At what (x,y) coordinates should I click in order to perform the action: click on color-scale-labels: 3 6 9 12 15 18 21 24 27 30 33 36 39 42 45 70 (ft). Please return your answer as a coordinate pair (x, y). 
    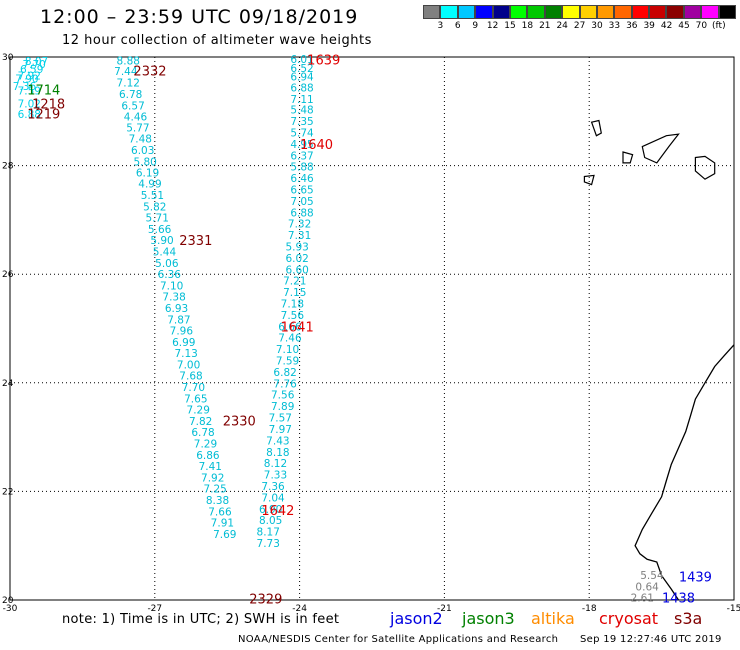
    Looking at the image, I should click on (579, 26).